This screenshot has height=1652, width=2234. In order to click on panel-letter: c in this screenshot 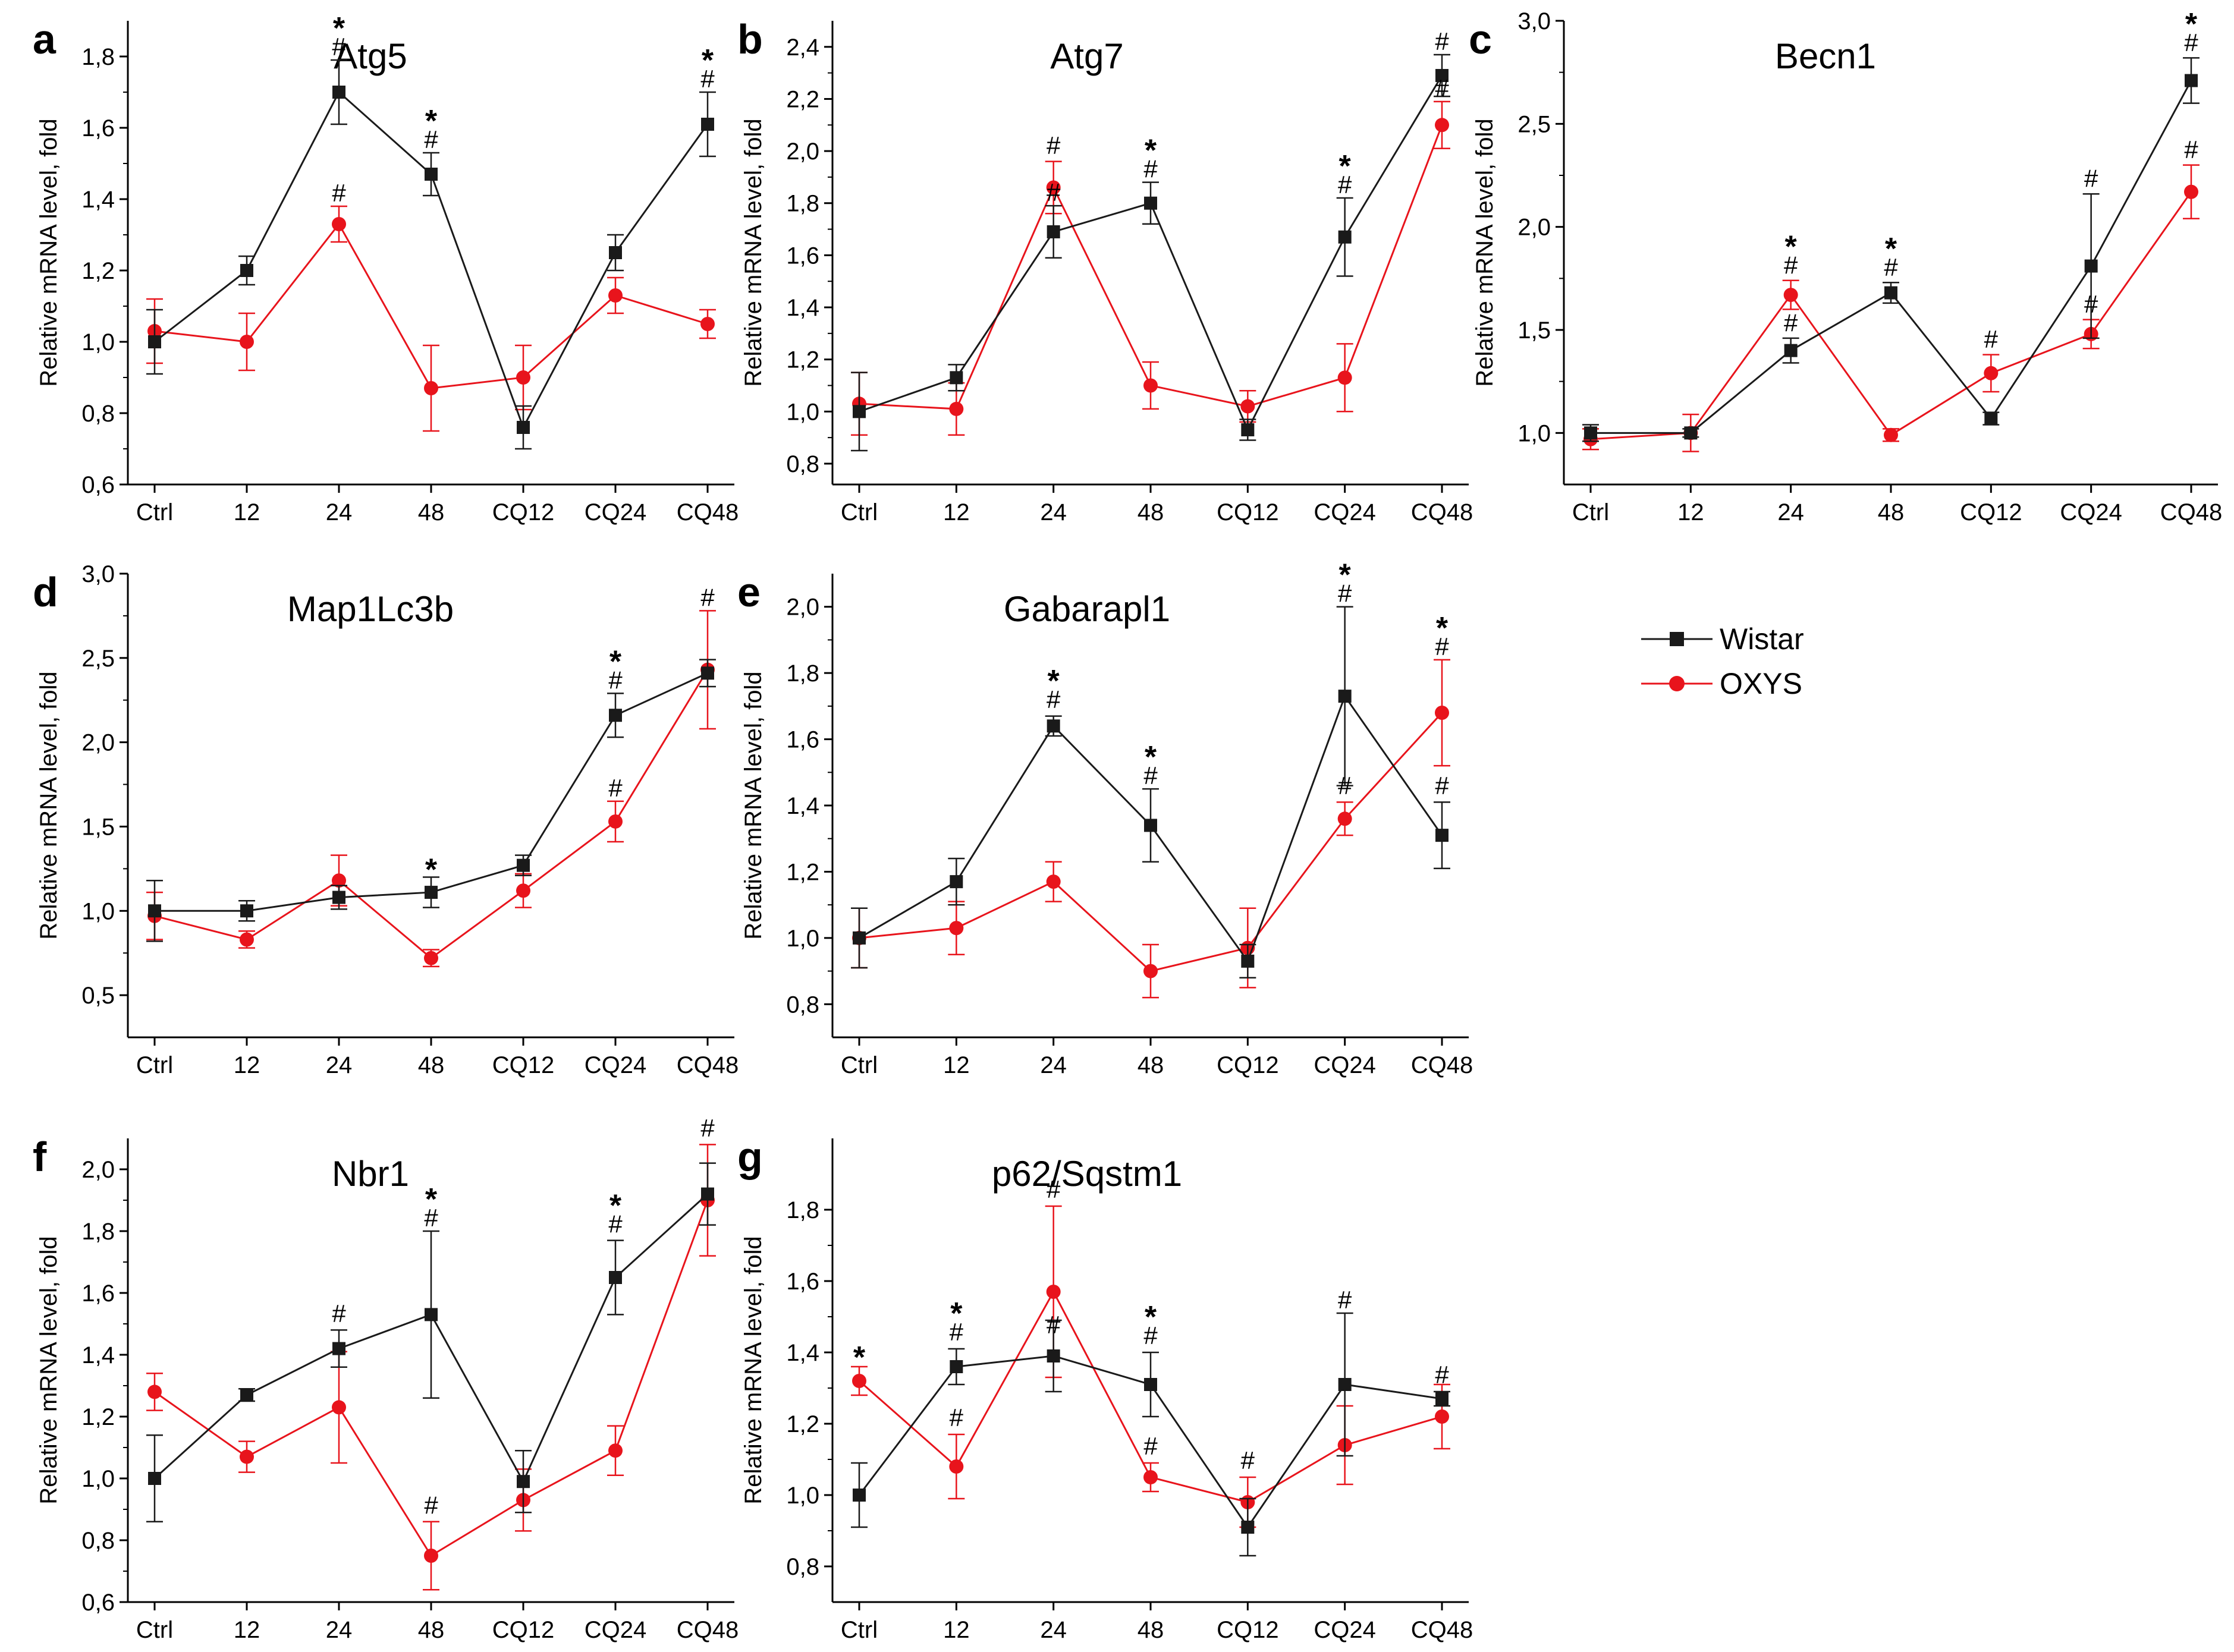, I will do `click(1480, 39)`.